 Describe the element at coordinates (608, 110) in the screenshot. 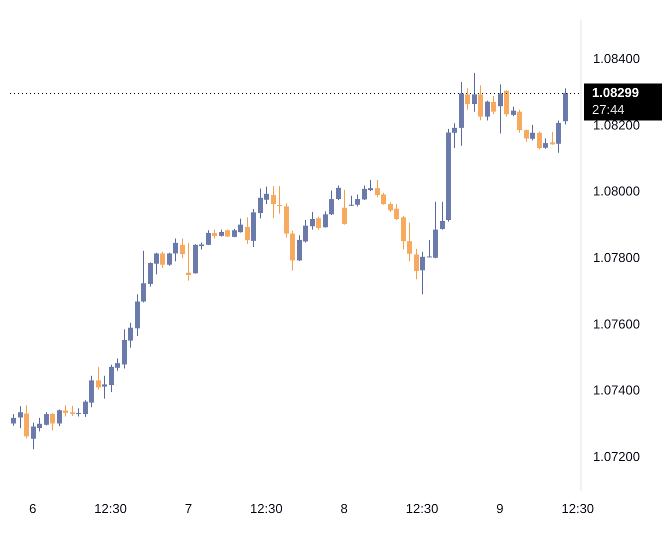

I see `text: 27:44` at that location.